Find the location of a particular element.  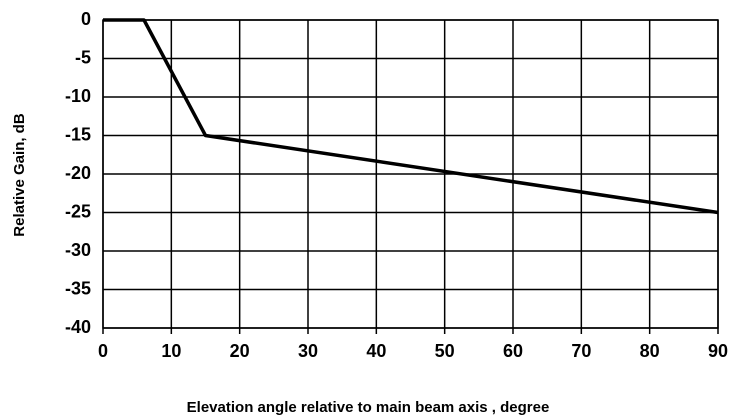

x-tick-label: 40 is located at coordinates (376, 351).